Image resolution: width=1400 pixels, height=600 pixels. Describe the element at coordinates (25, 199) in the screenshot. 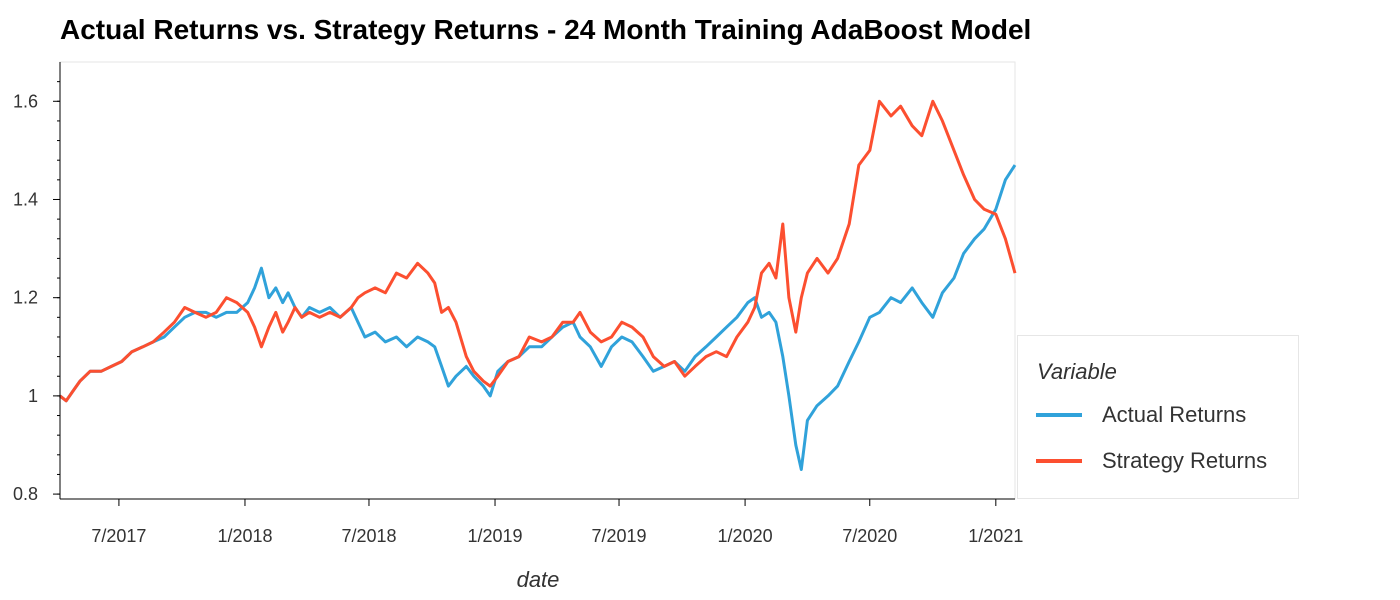

I see `y-tick-label: 1.4` at that location.